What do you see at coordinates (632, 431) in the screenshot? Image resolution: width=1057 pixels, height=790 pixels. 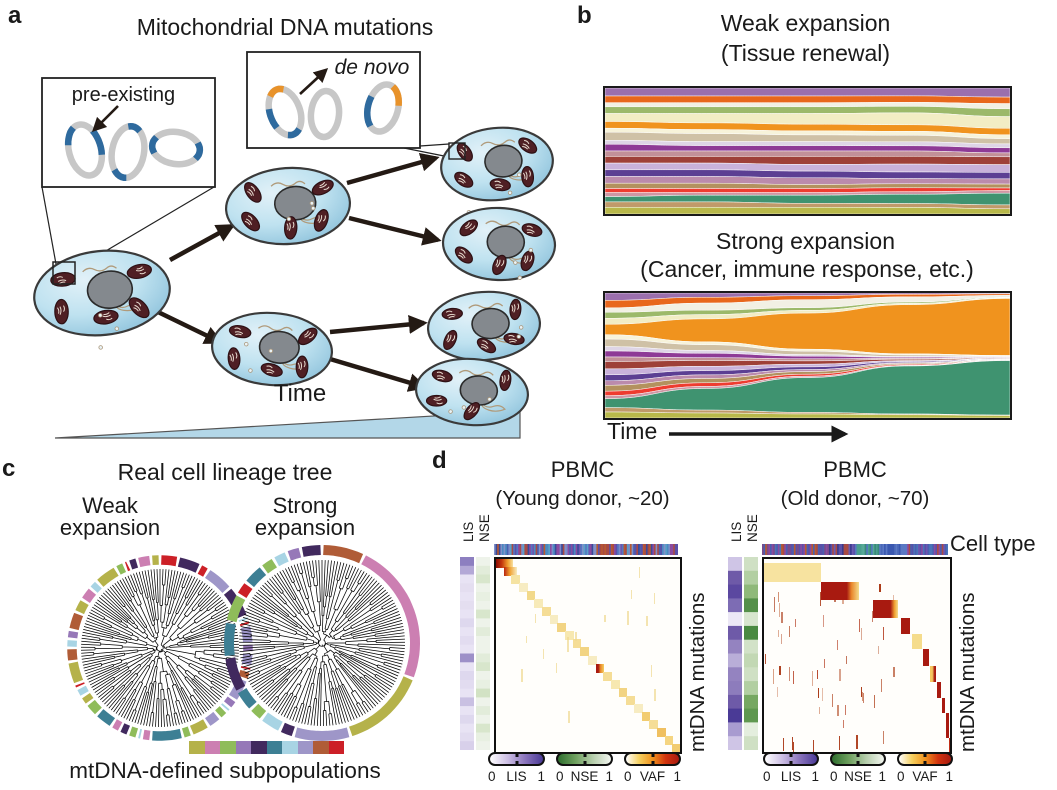 I see `time-label-b: Time` at bounding box center [632, 431].